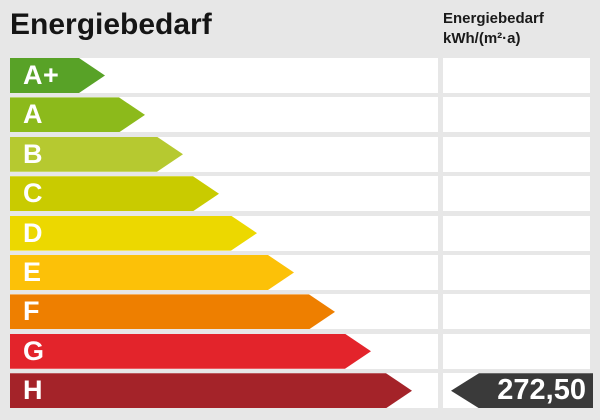 The width and height of the screenshot is (600, 420). Describe the element at coordinates (34, 350) in the screenshot. I see `class-label-g: G` at that location.